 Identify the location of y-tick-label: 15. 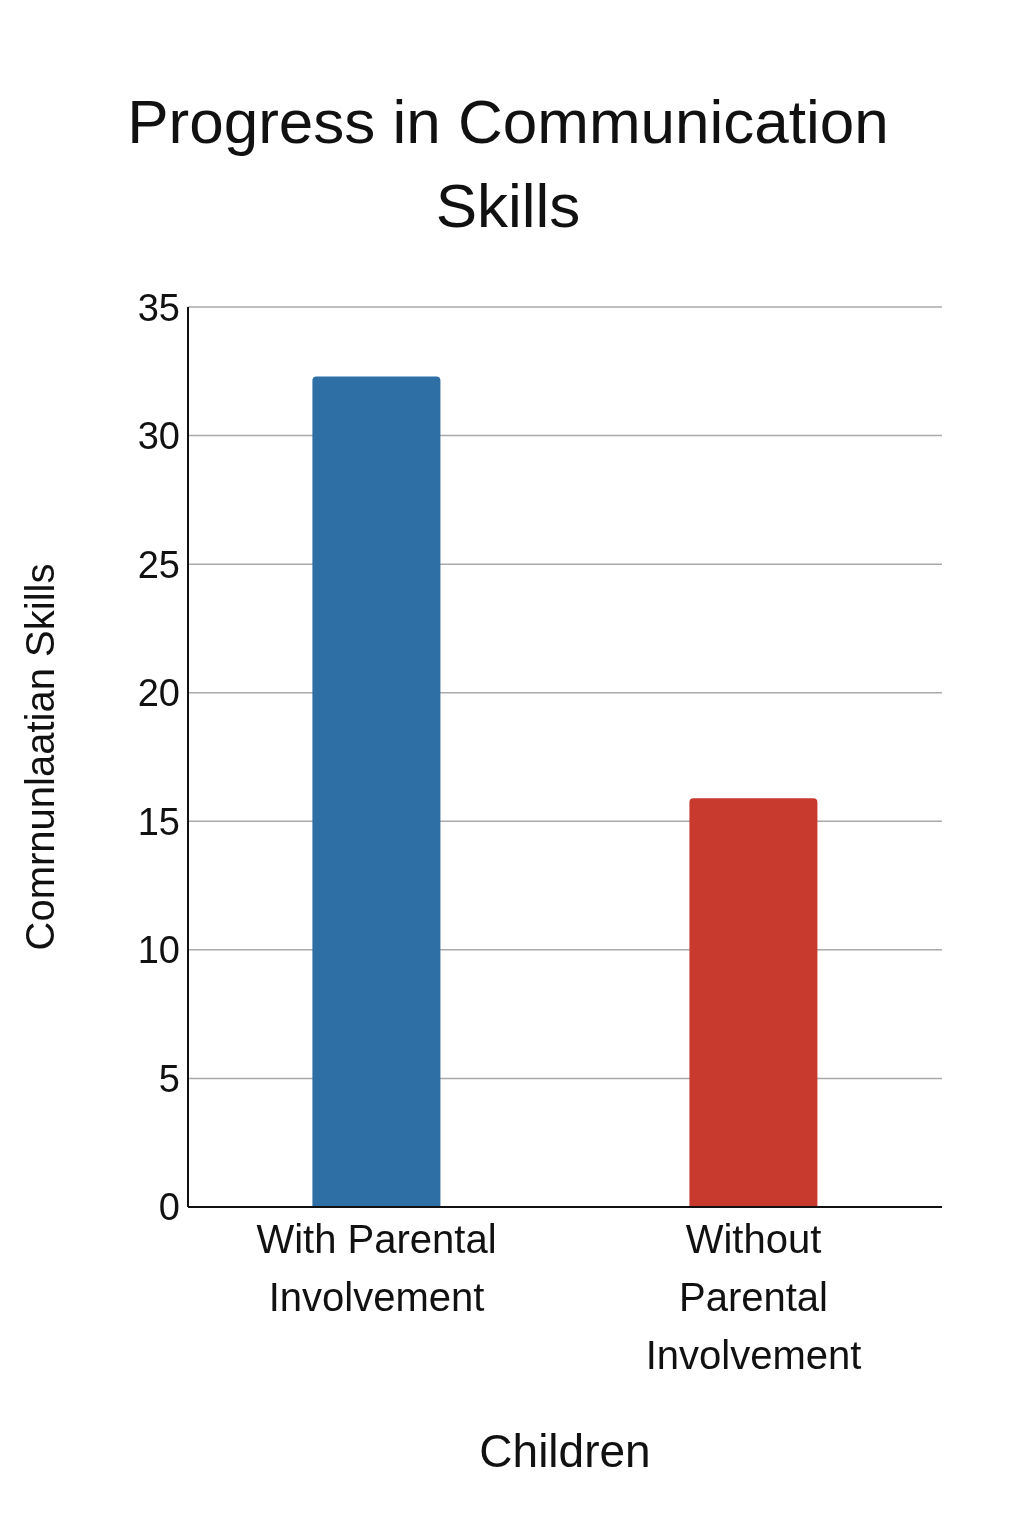
(158, 822).